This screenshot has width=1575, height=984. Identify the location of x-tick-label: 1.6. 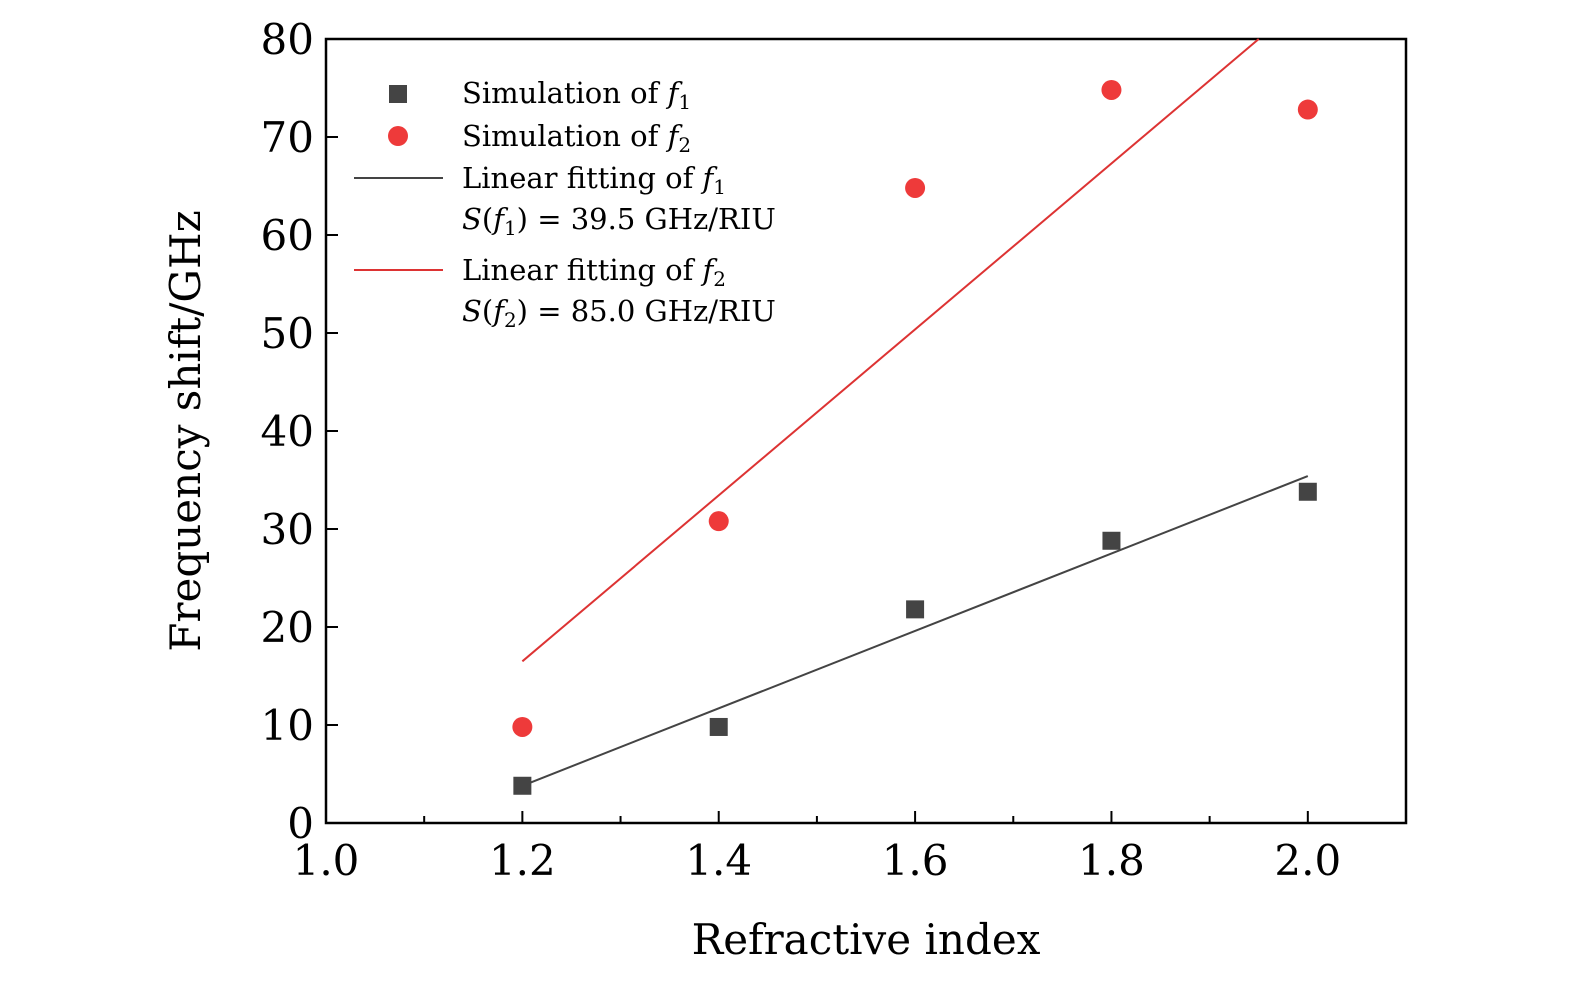
(915, 860).